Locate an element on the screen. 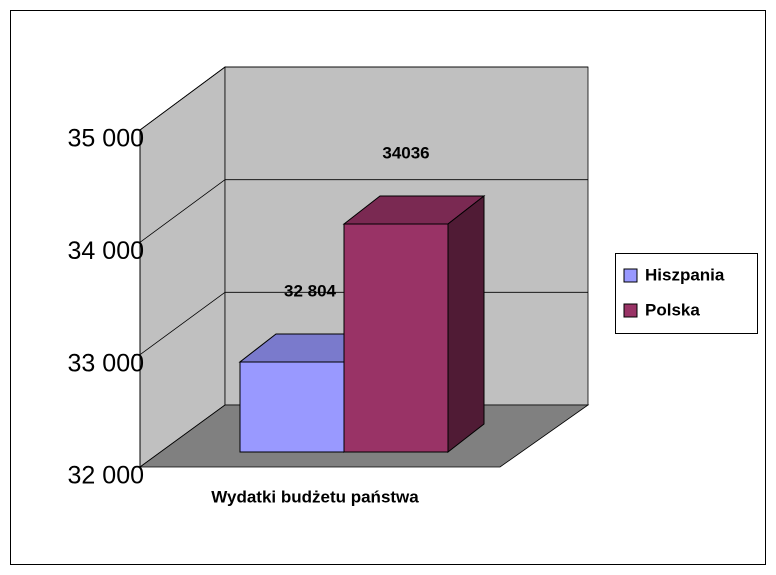 The image size is (776, 575). y-tick-label: 35 000 is located at coordinates (106, 139).